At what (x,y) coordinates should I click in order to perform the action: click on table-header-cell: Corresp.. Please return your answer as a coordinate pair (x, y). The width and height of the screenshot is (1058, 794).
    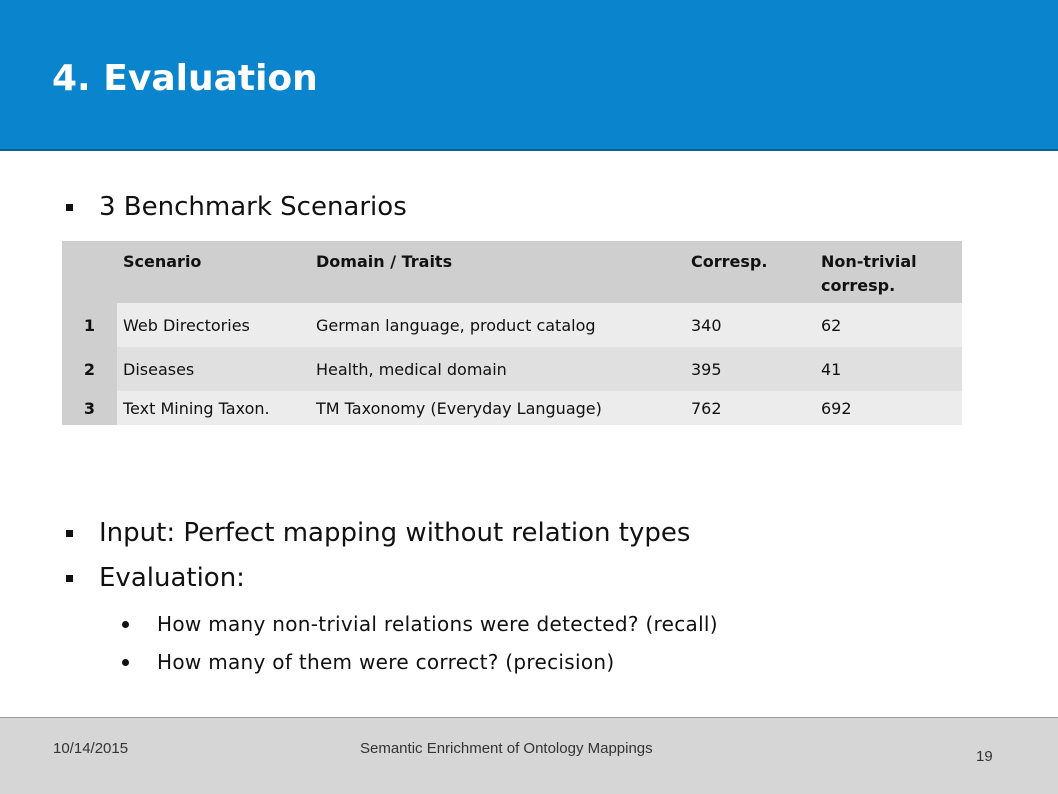
    Looking at the image, I should click on (750, 272).